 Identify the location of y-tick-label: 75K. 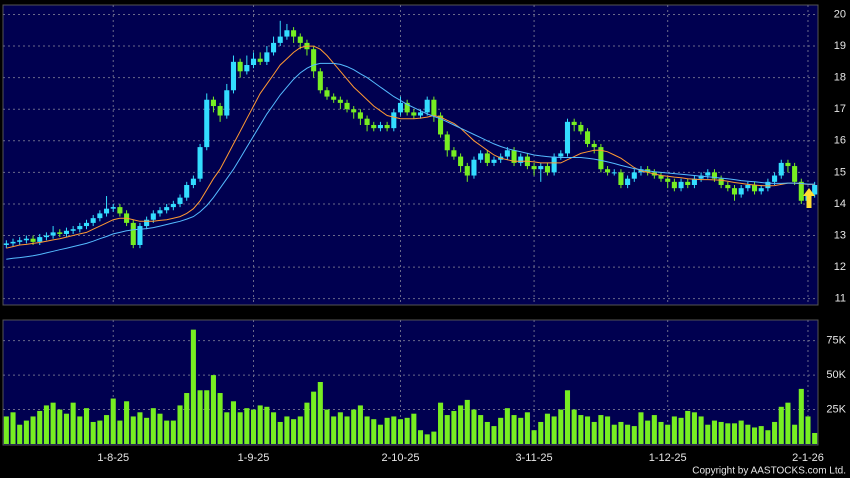
(836, 341).